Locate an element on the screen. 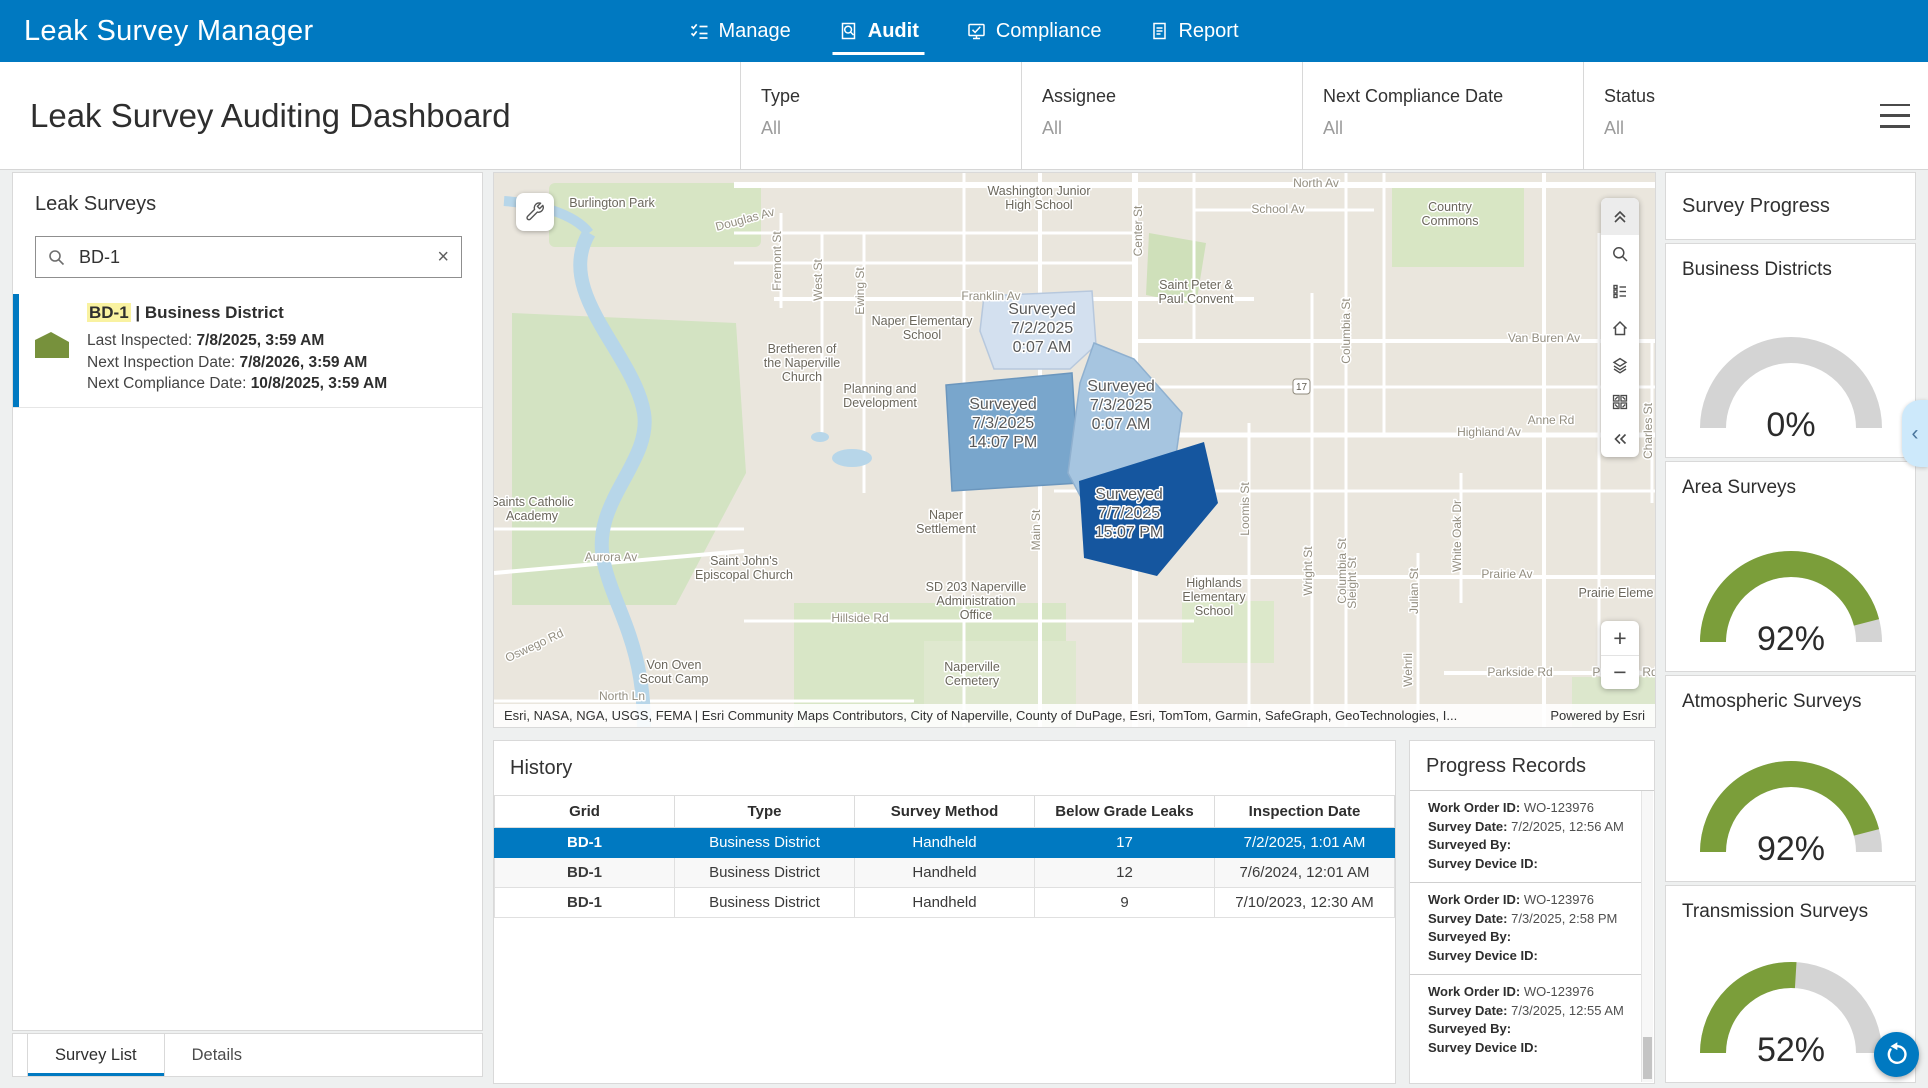  history-cell: Handheld is located at coordinates (944, 872).